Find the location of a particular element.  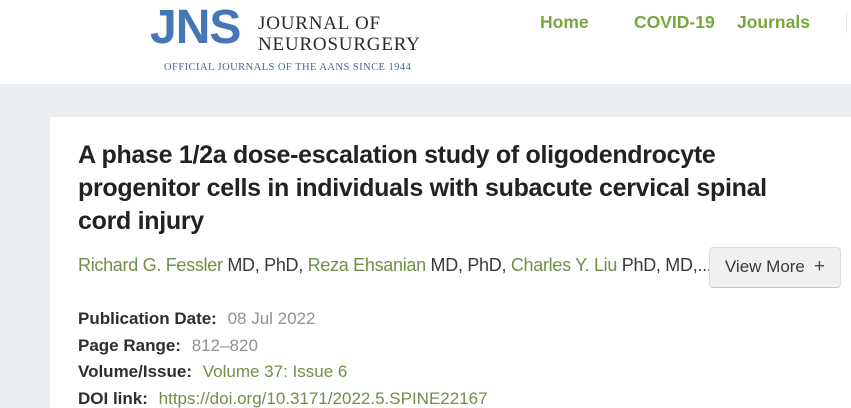

view-more-button: View More + is located at coordinates (774, 267).